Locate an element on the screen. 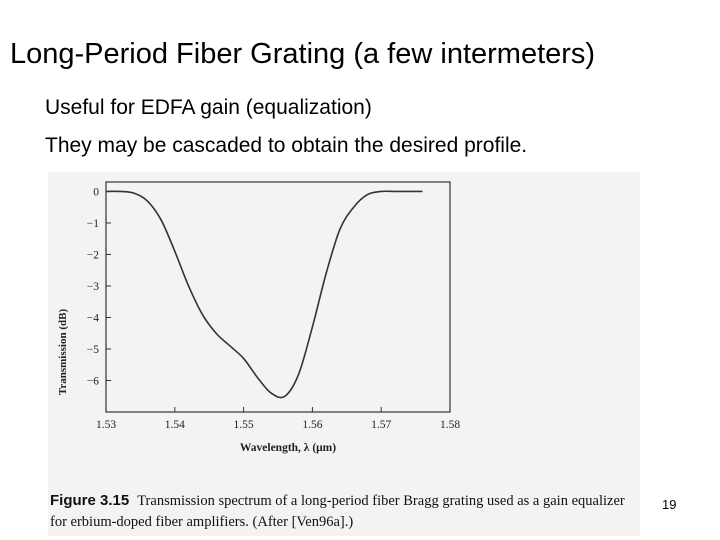 Image resolution: width=720 pixels, height=540 pixels. figure-label: Figure 3.15 is located at coordinates (90, 500).